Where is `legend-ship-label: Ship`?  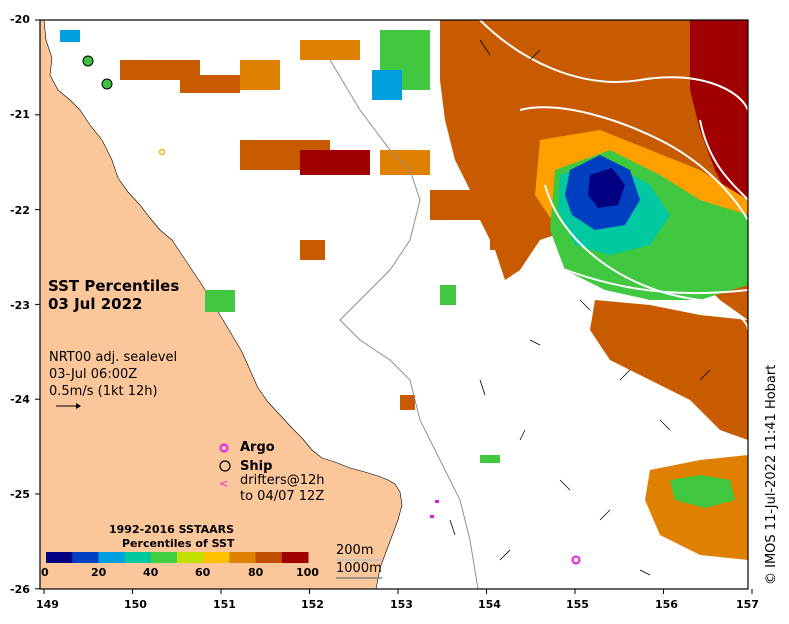 legend-ship-label: Ship is located at coordinates (256, 466).